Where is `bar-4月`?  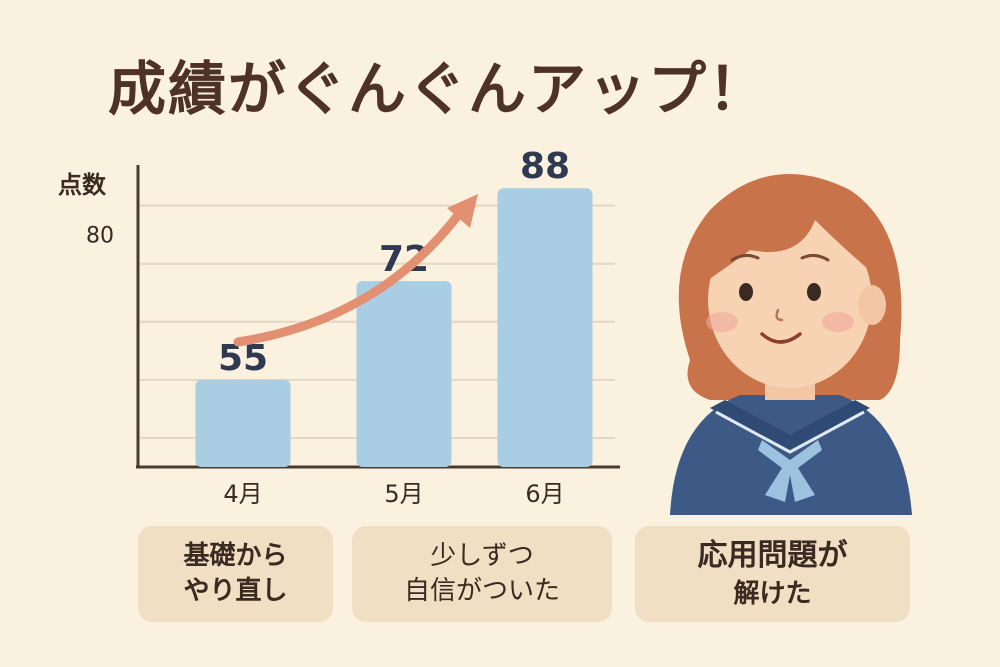
bar-4月 is located at coordinates (243, 423).